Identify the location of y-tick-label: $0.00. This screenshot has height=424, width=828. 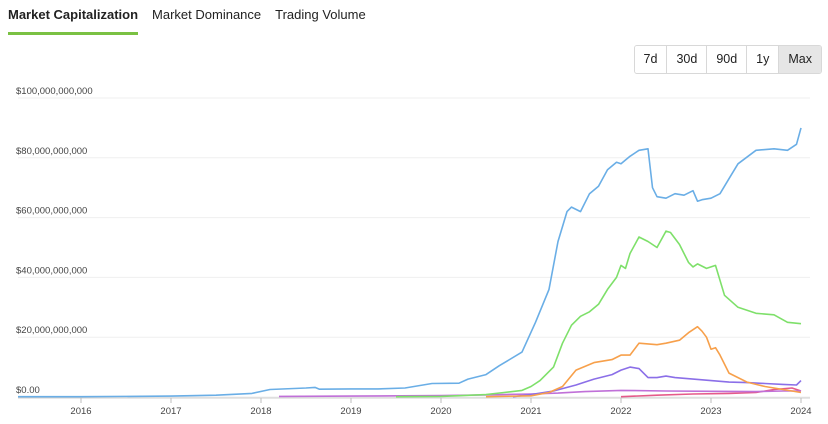
(28, 390).